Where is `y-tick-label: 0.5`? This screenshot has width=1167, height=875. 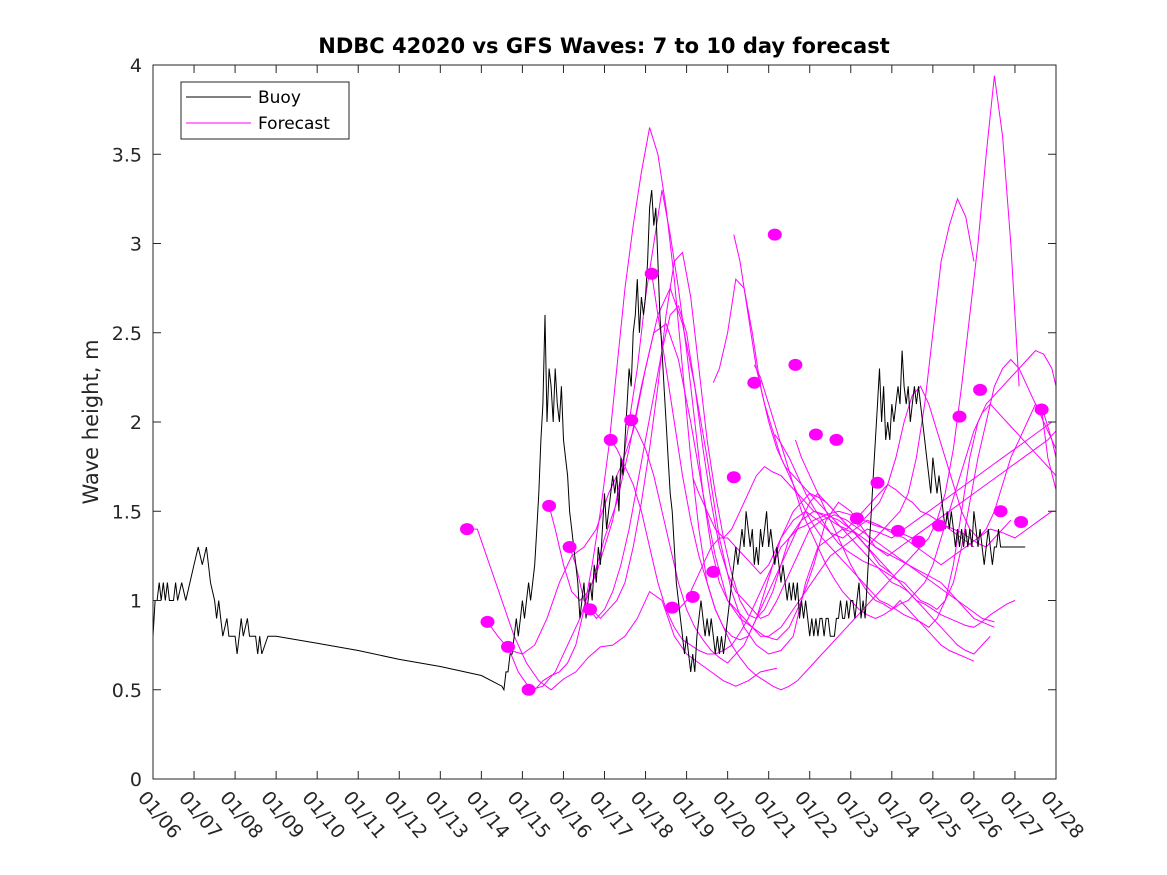
y-tick-label: 0.5 is located at coordinates (127, 691).